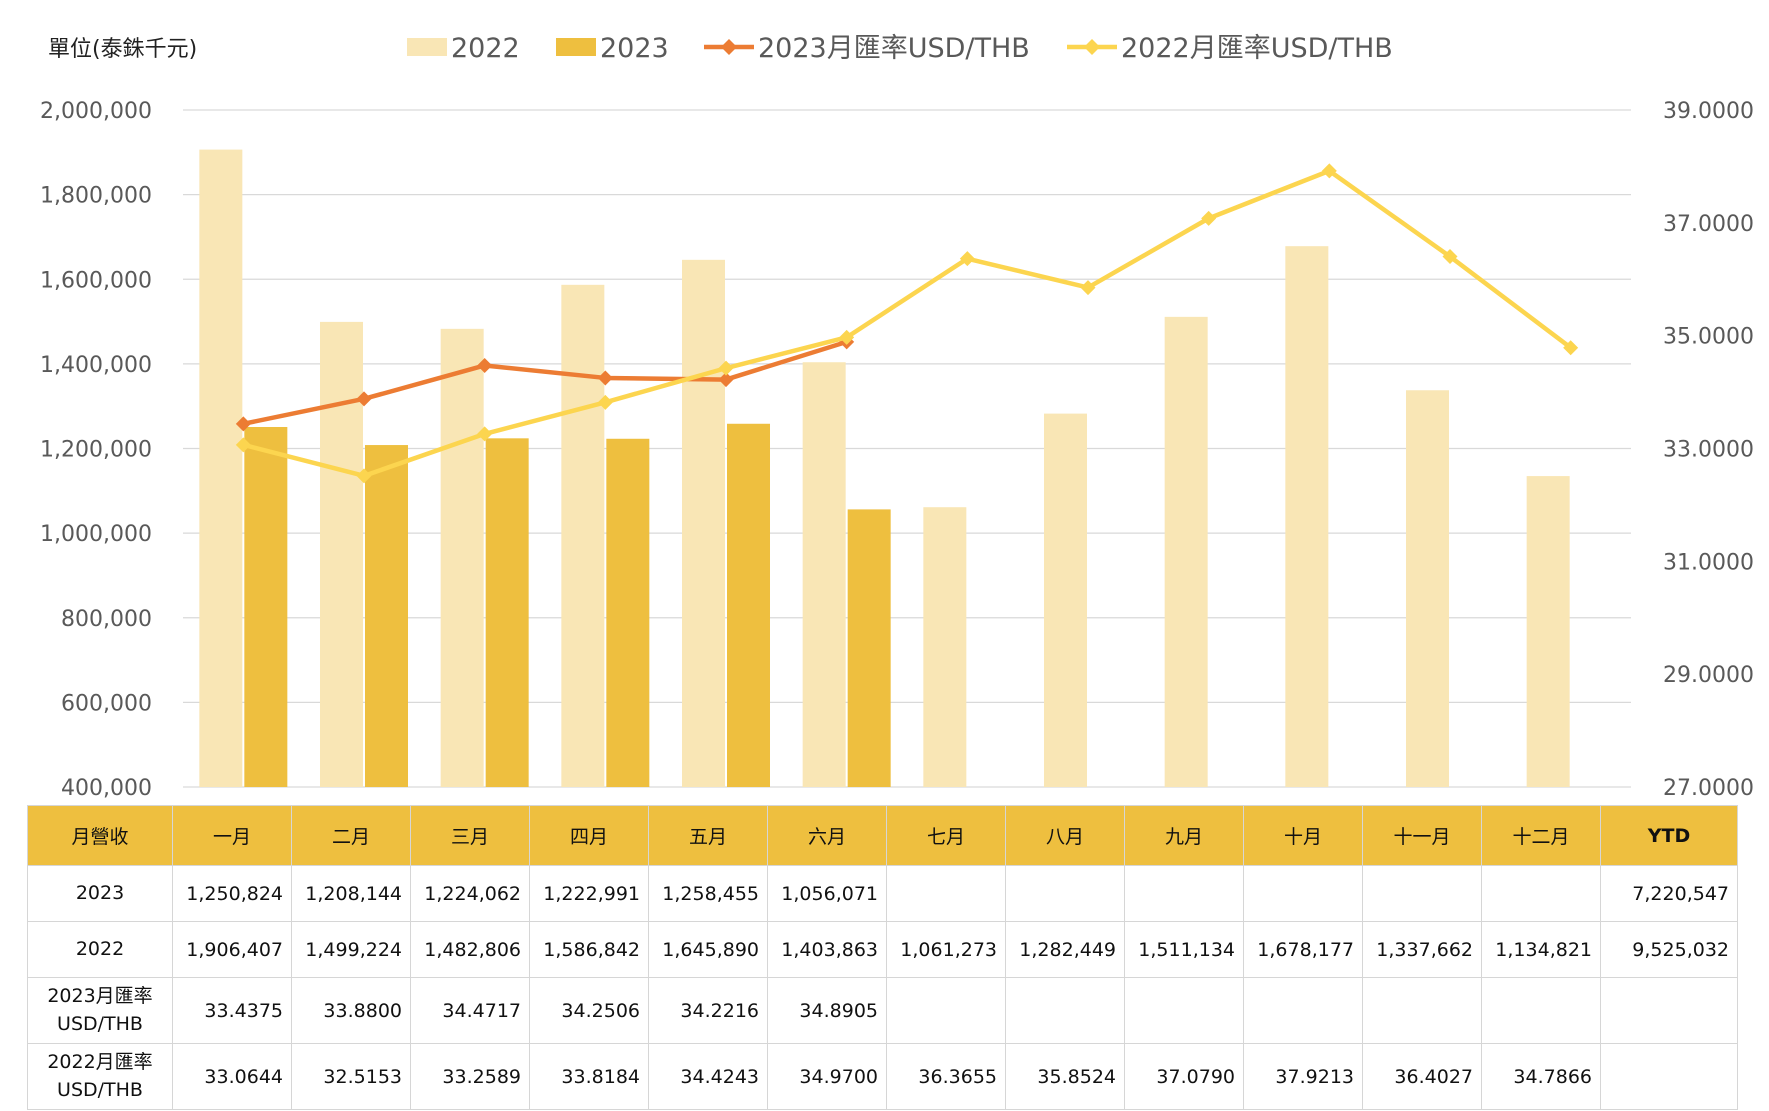 This screenshot has height=1111, width=1769. I want to click on legend-swatch, so click(427, 47).